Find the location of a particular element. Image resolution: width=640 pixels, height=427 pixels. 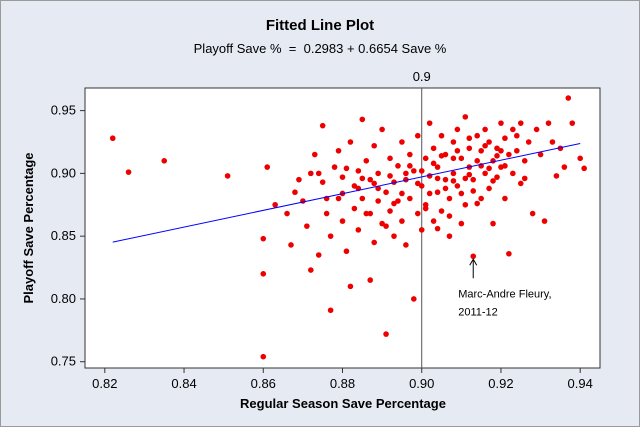

x-axis: 0.82 0.84 0.86 0.88 0.90 0.92 0.94 is located at coordinates (342, 379).